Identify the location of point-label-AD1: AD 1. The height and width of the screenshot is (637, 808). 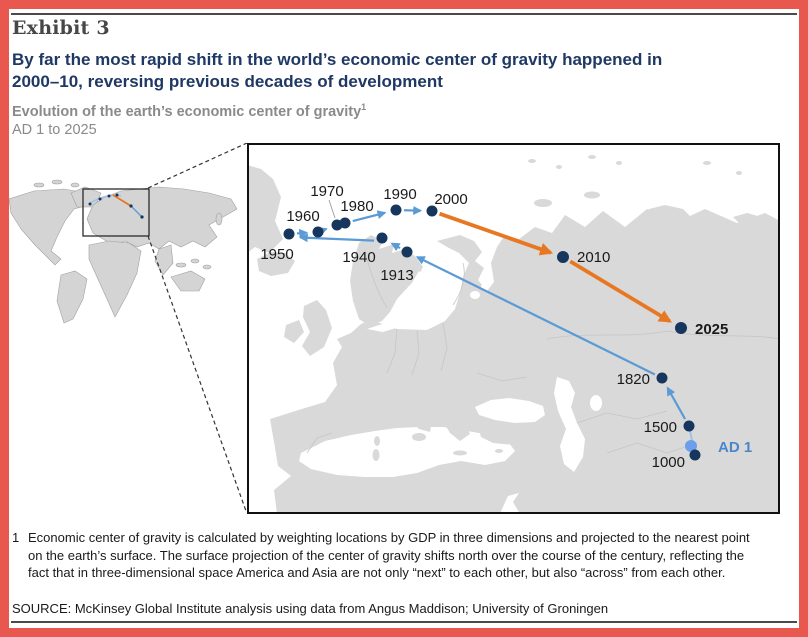
(735, 447).